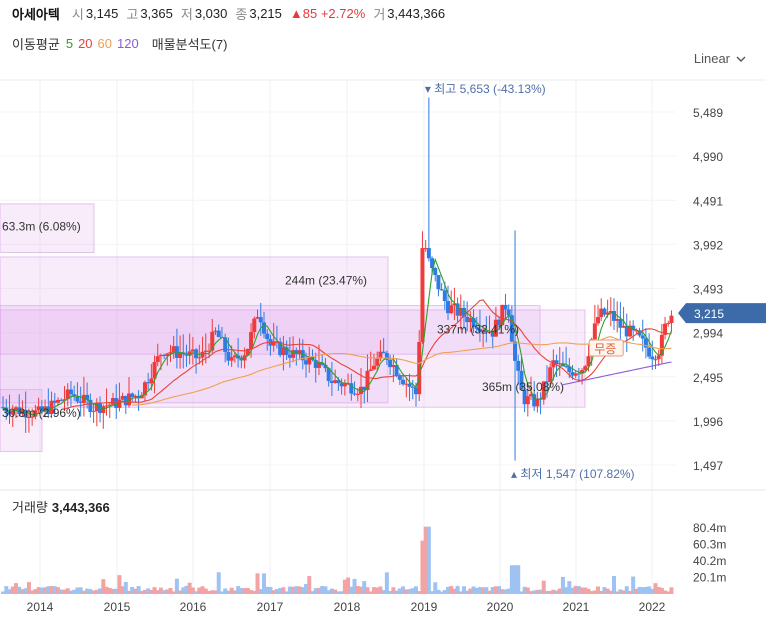 The image size is (766, 621). Describe the element at coordinates (189, 44) in the screenshot. I see `volume-profile-toggle: 매물분석도(7)` at that location.